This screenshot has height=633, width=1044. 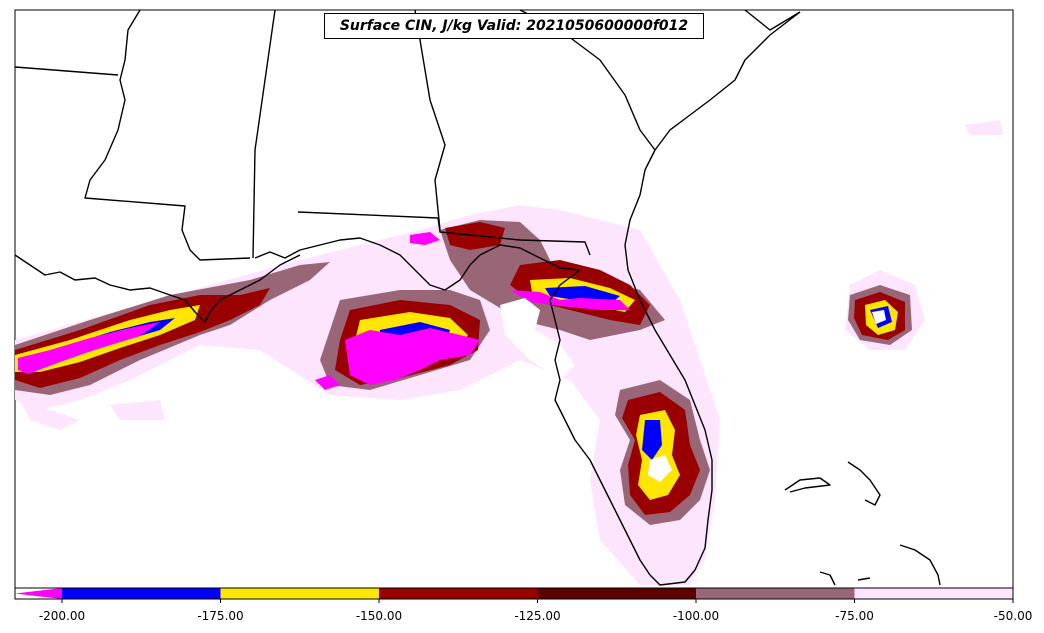 What do you see at coordinates (537, 616) in the screenshot?
I see `colorbar-tick-label: -125.00` at bounding box center [537, 616].